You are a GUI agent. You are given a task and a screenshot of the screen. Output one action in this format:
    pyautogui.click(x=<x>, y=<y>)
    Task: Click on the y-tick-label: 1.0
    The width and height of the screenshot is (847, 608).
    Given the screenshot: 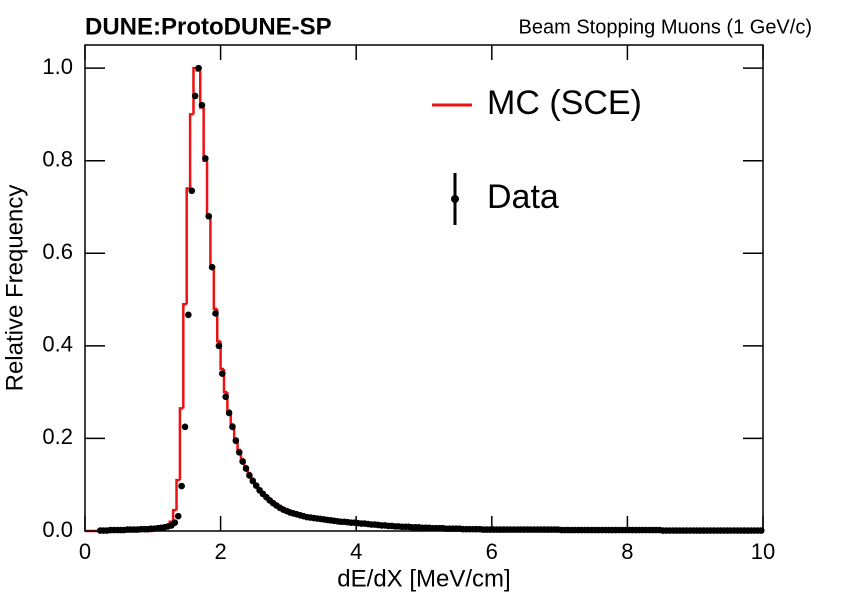 What is the action you would take?
    pyautogui.click(x=57, y=66)
    